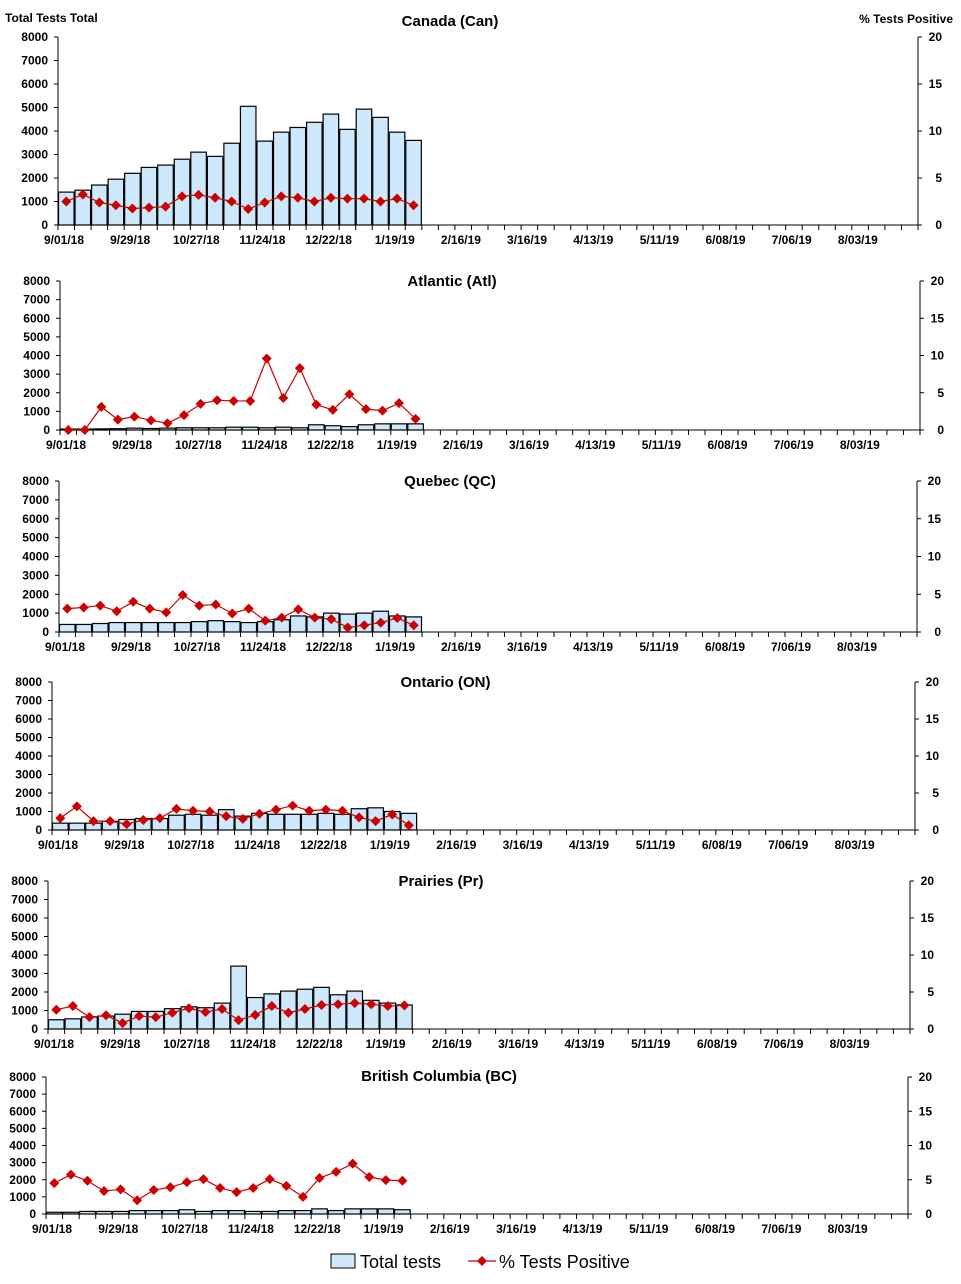 The image size is (961, 1284). I want to click on chart-title: Canada (Can), so click(450, 21).